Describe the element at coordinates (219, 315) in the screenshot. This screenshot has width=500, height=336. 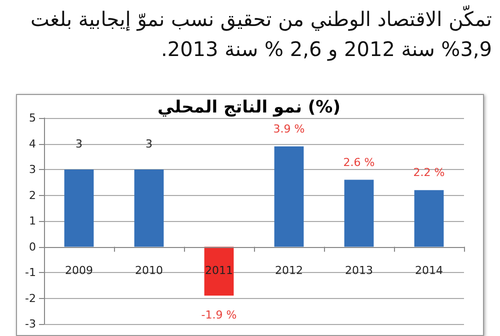
I see `data-label: -1.9 %` at that location.